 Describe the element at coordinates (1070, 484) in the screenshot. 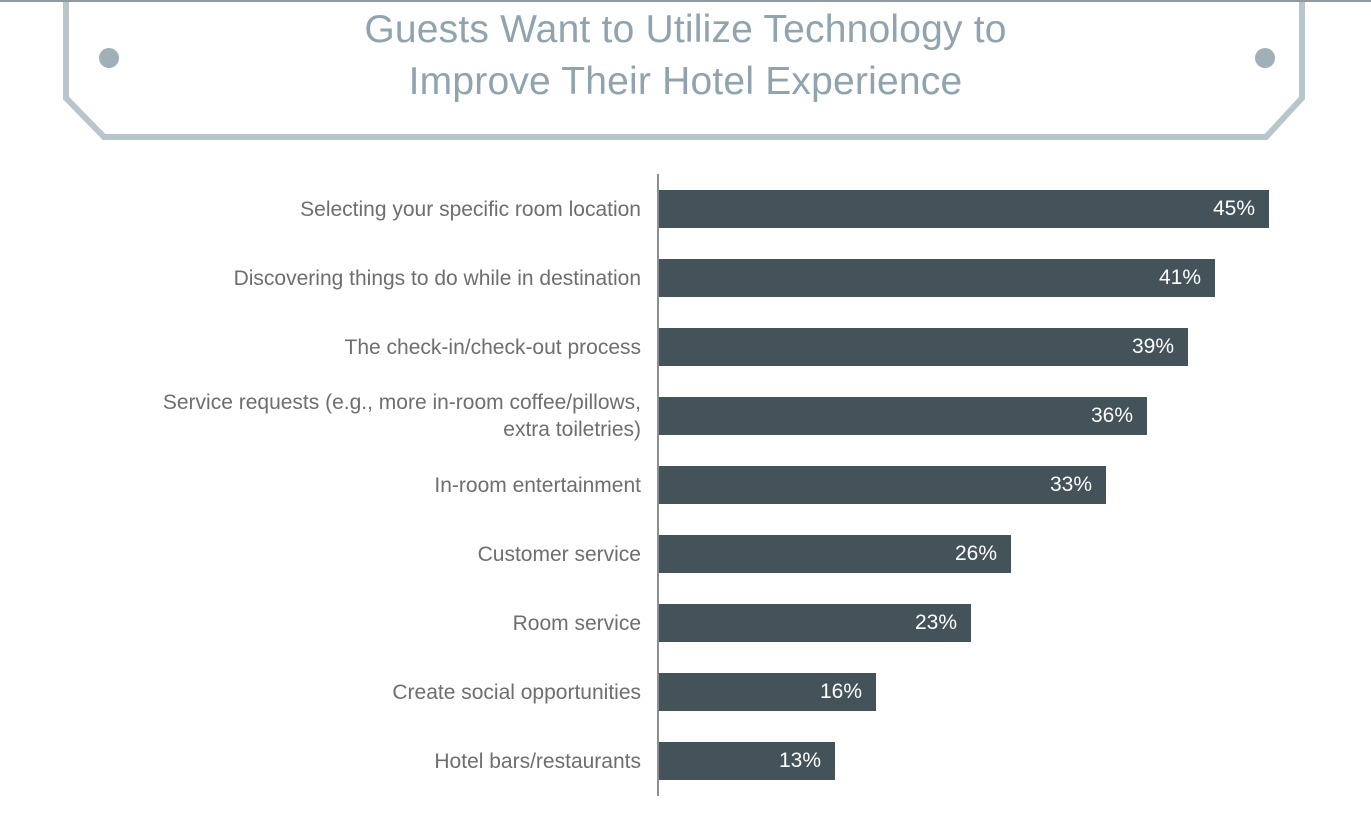

I see `bar-value-label: 33%` at that location.